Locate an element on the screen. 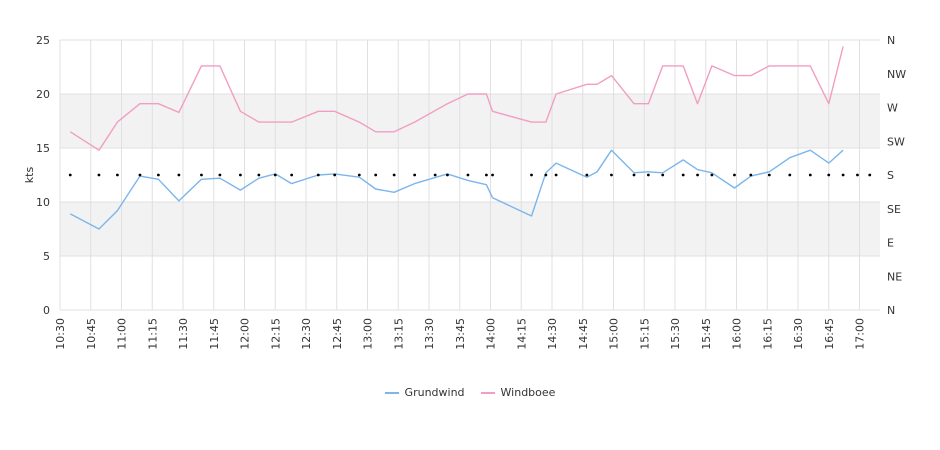  x-tick-label: 14:15 is located at coordinates (521, 334).